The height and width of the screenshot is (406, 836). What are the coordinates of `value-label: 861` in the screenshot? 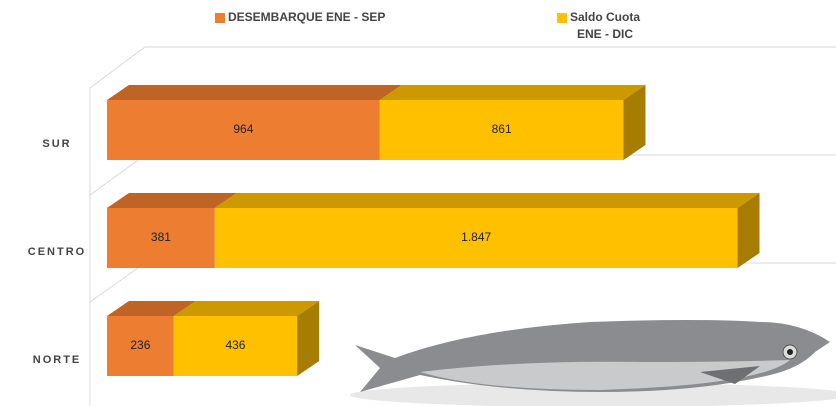 It's located at (502, 129).